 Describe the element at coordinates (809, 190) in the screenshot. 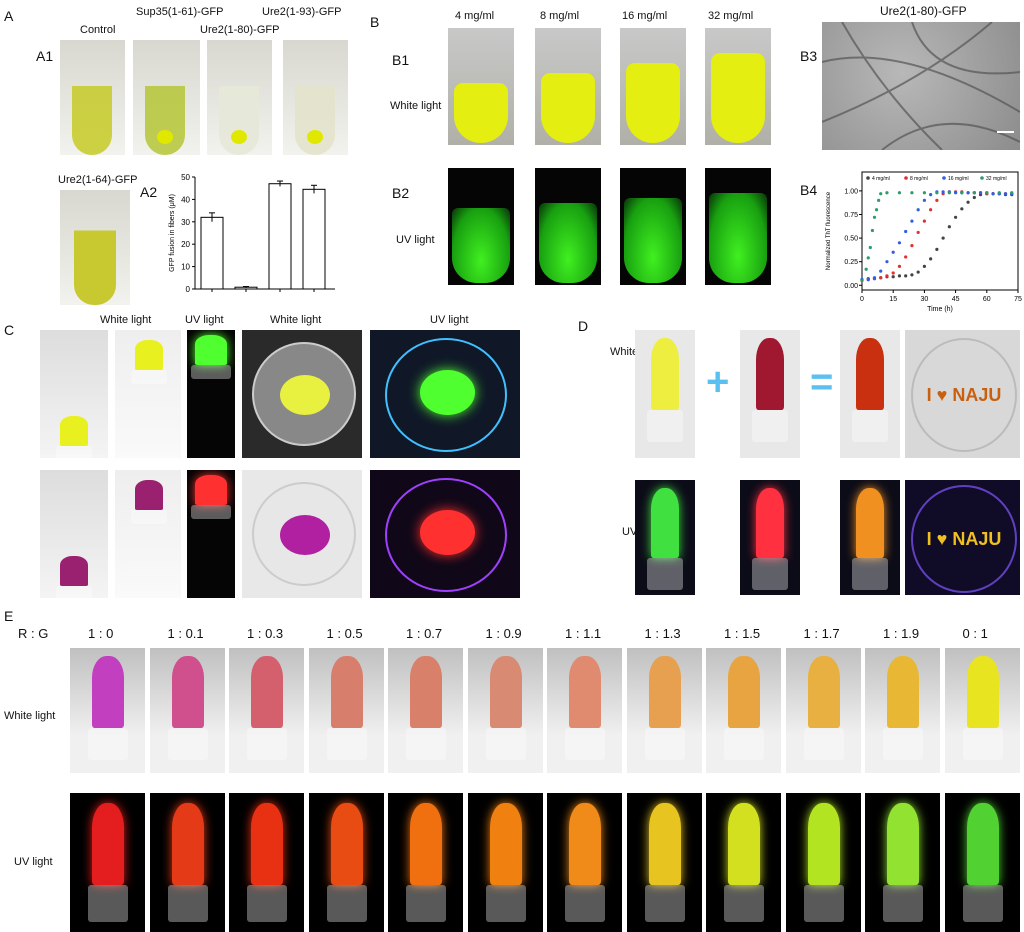

I see `panel-b4-label: B4` at that location.